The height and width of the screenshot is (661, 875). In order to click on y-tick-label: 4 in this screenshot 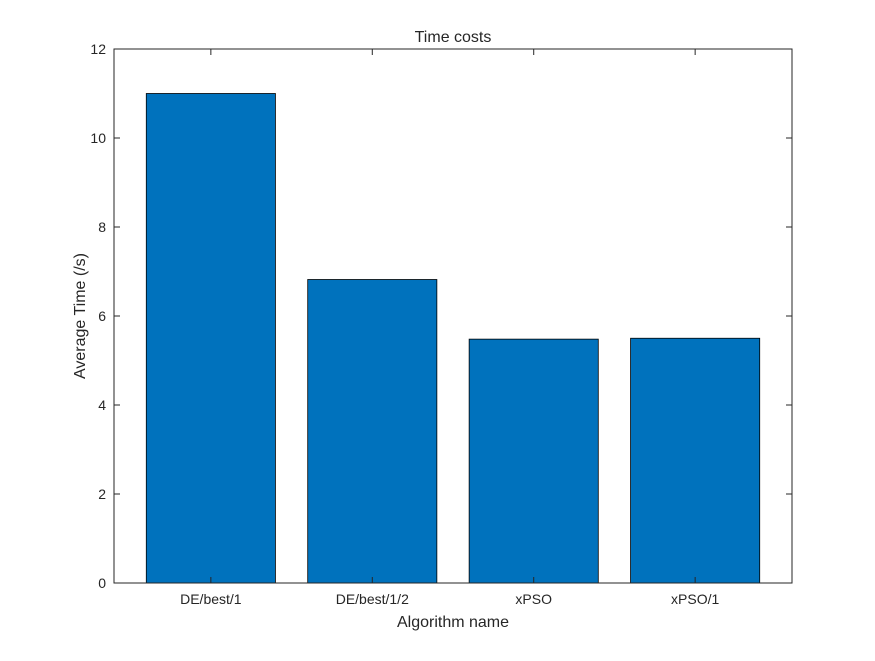, I will do `click(102, 405)`.